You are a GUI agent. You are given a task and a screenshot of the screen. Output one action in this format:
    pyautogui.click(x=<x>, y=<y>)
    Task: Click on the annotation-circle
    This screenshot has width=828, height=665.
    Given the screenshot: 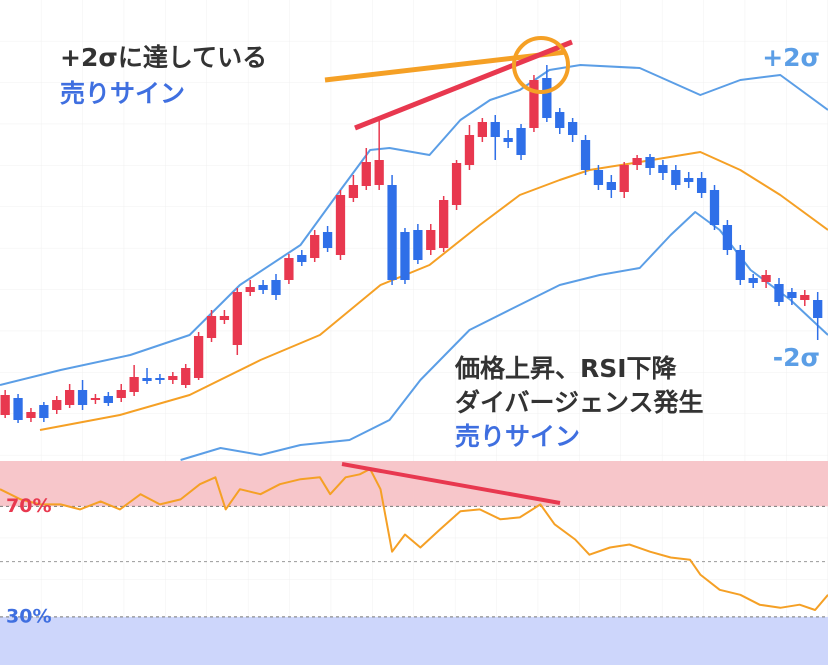 What is the action you would take?
    pyautogui.click(x=541, y=65)
    